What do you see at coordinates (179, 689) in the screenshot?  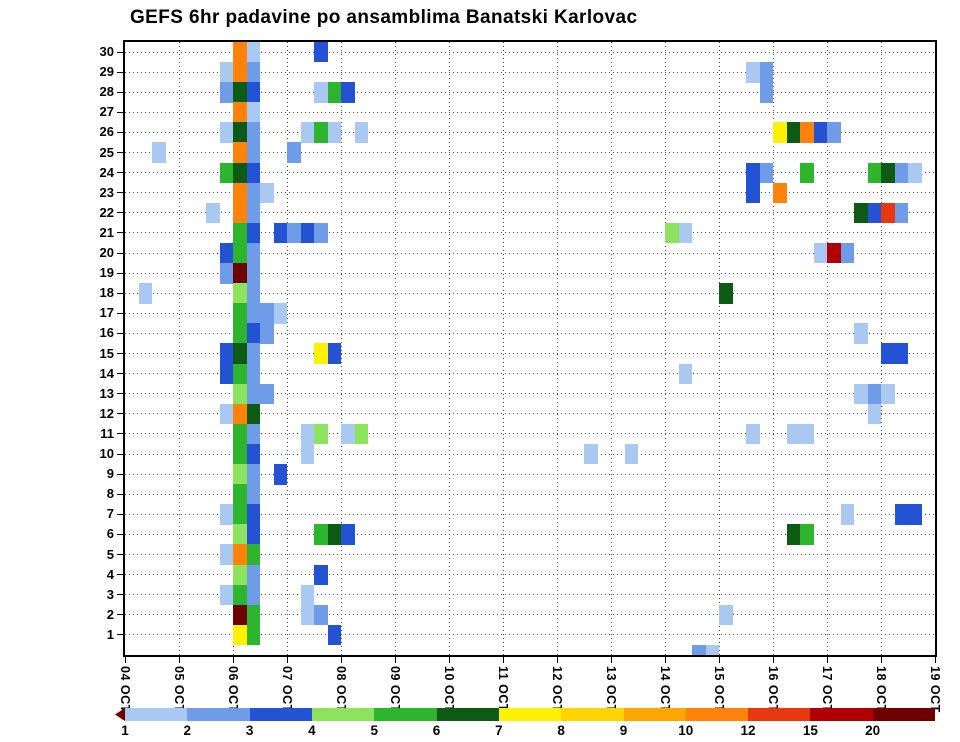 I see `x-tick-label: 05 OCT` at bounding box center [179, 689].